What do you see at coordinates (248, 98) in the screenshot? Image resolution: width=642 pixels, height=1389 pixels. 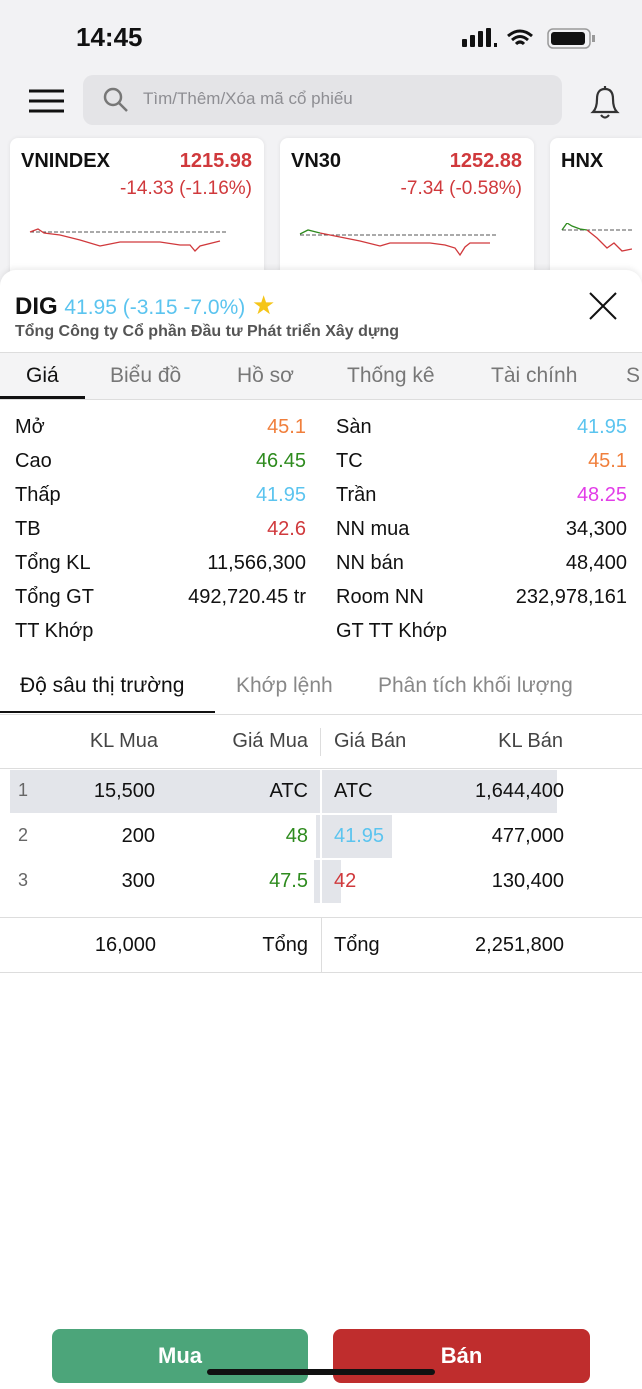 I see `search-placeholder: Tìm/Thêm/Xóa mã cổ phiếu` at bounding box center [248, 98].